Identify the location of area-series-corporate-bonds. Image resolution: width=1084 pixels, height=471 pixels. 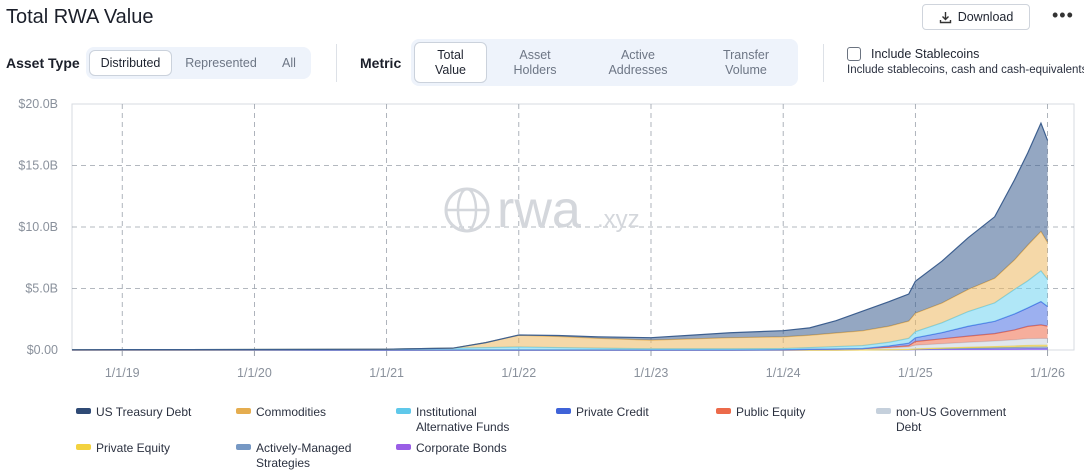
(560, 349).